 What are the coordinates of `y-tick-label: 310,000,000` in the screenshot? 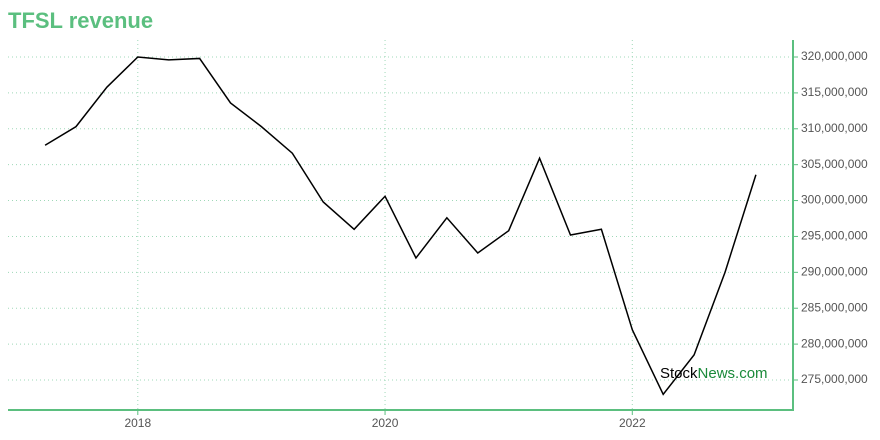 It's located at (834, 128).